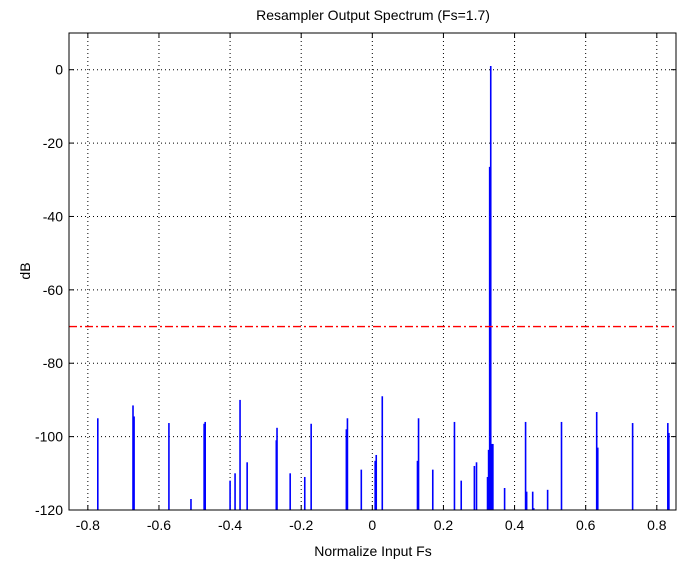  I want to click on x-tick-label: 0.2, so click(444, 525).